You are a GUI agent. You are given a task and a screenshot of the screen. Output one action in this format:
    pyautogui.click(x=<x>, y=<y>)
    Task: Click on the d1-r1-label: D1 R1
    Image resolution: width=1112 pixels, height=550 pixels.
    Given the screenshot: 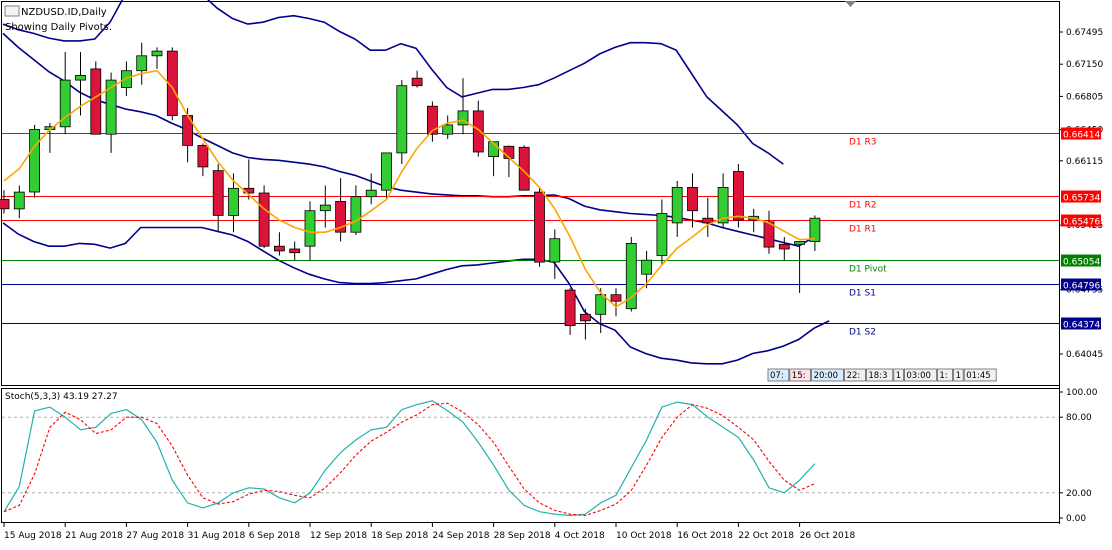 What is the action you would take?
    pyautogui.click(x=863, y=230)
    